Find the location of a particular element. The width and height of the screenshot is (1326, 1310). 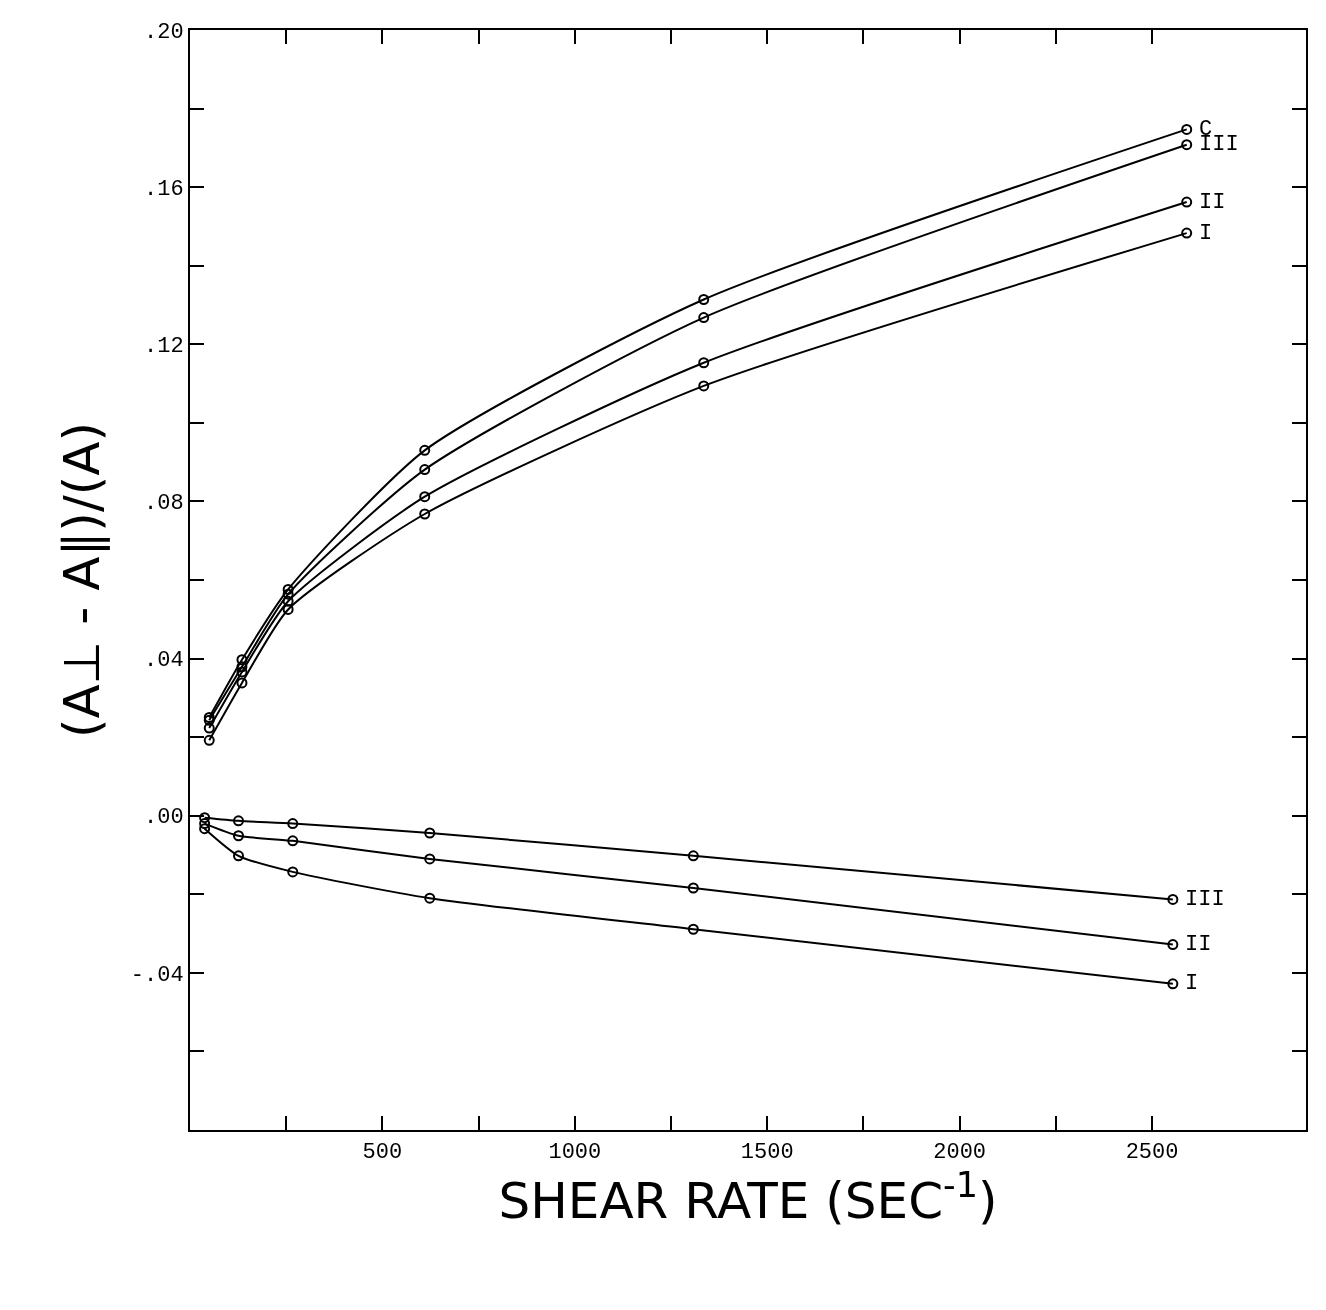

y-axis-title: (A⊥ - A∥)/(A) is located at coordinates (82, 580).